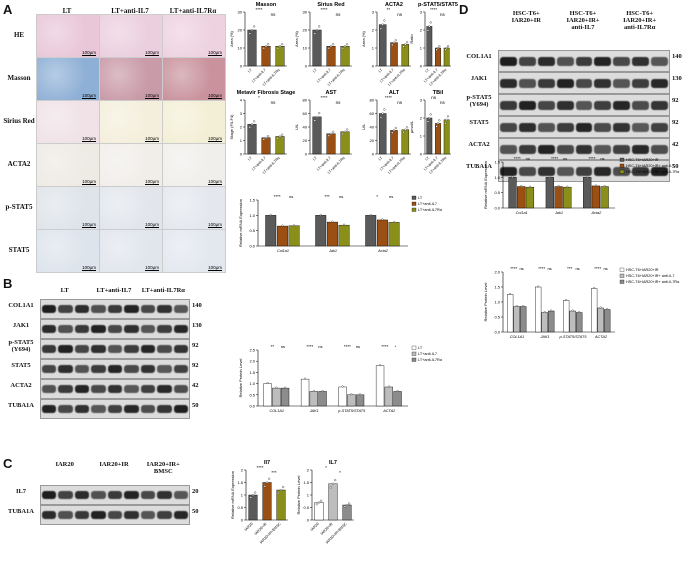 The image size is (685, 572). What do you see at coordinates (583, 20) in the screenshot?
I see `blot-column-label: HSC-T6+ IAR20+IR+ anti-IL7` at bounding box center [583, 20].